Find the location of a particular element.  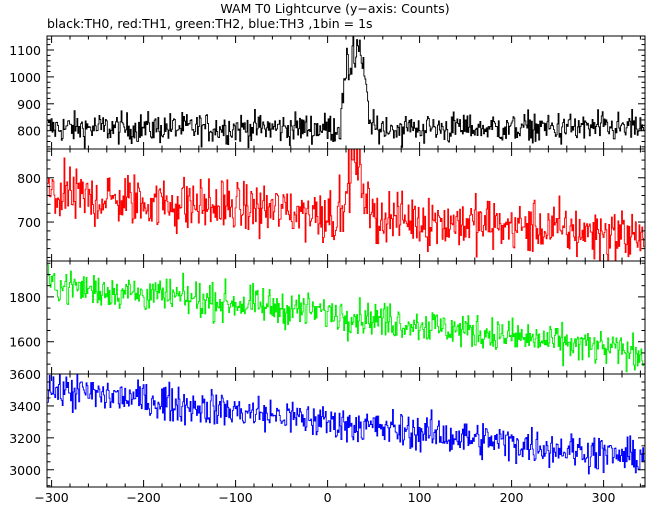

y-tick-label: 700 is located at coordinates (29, 222).